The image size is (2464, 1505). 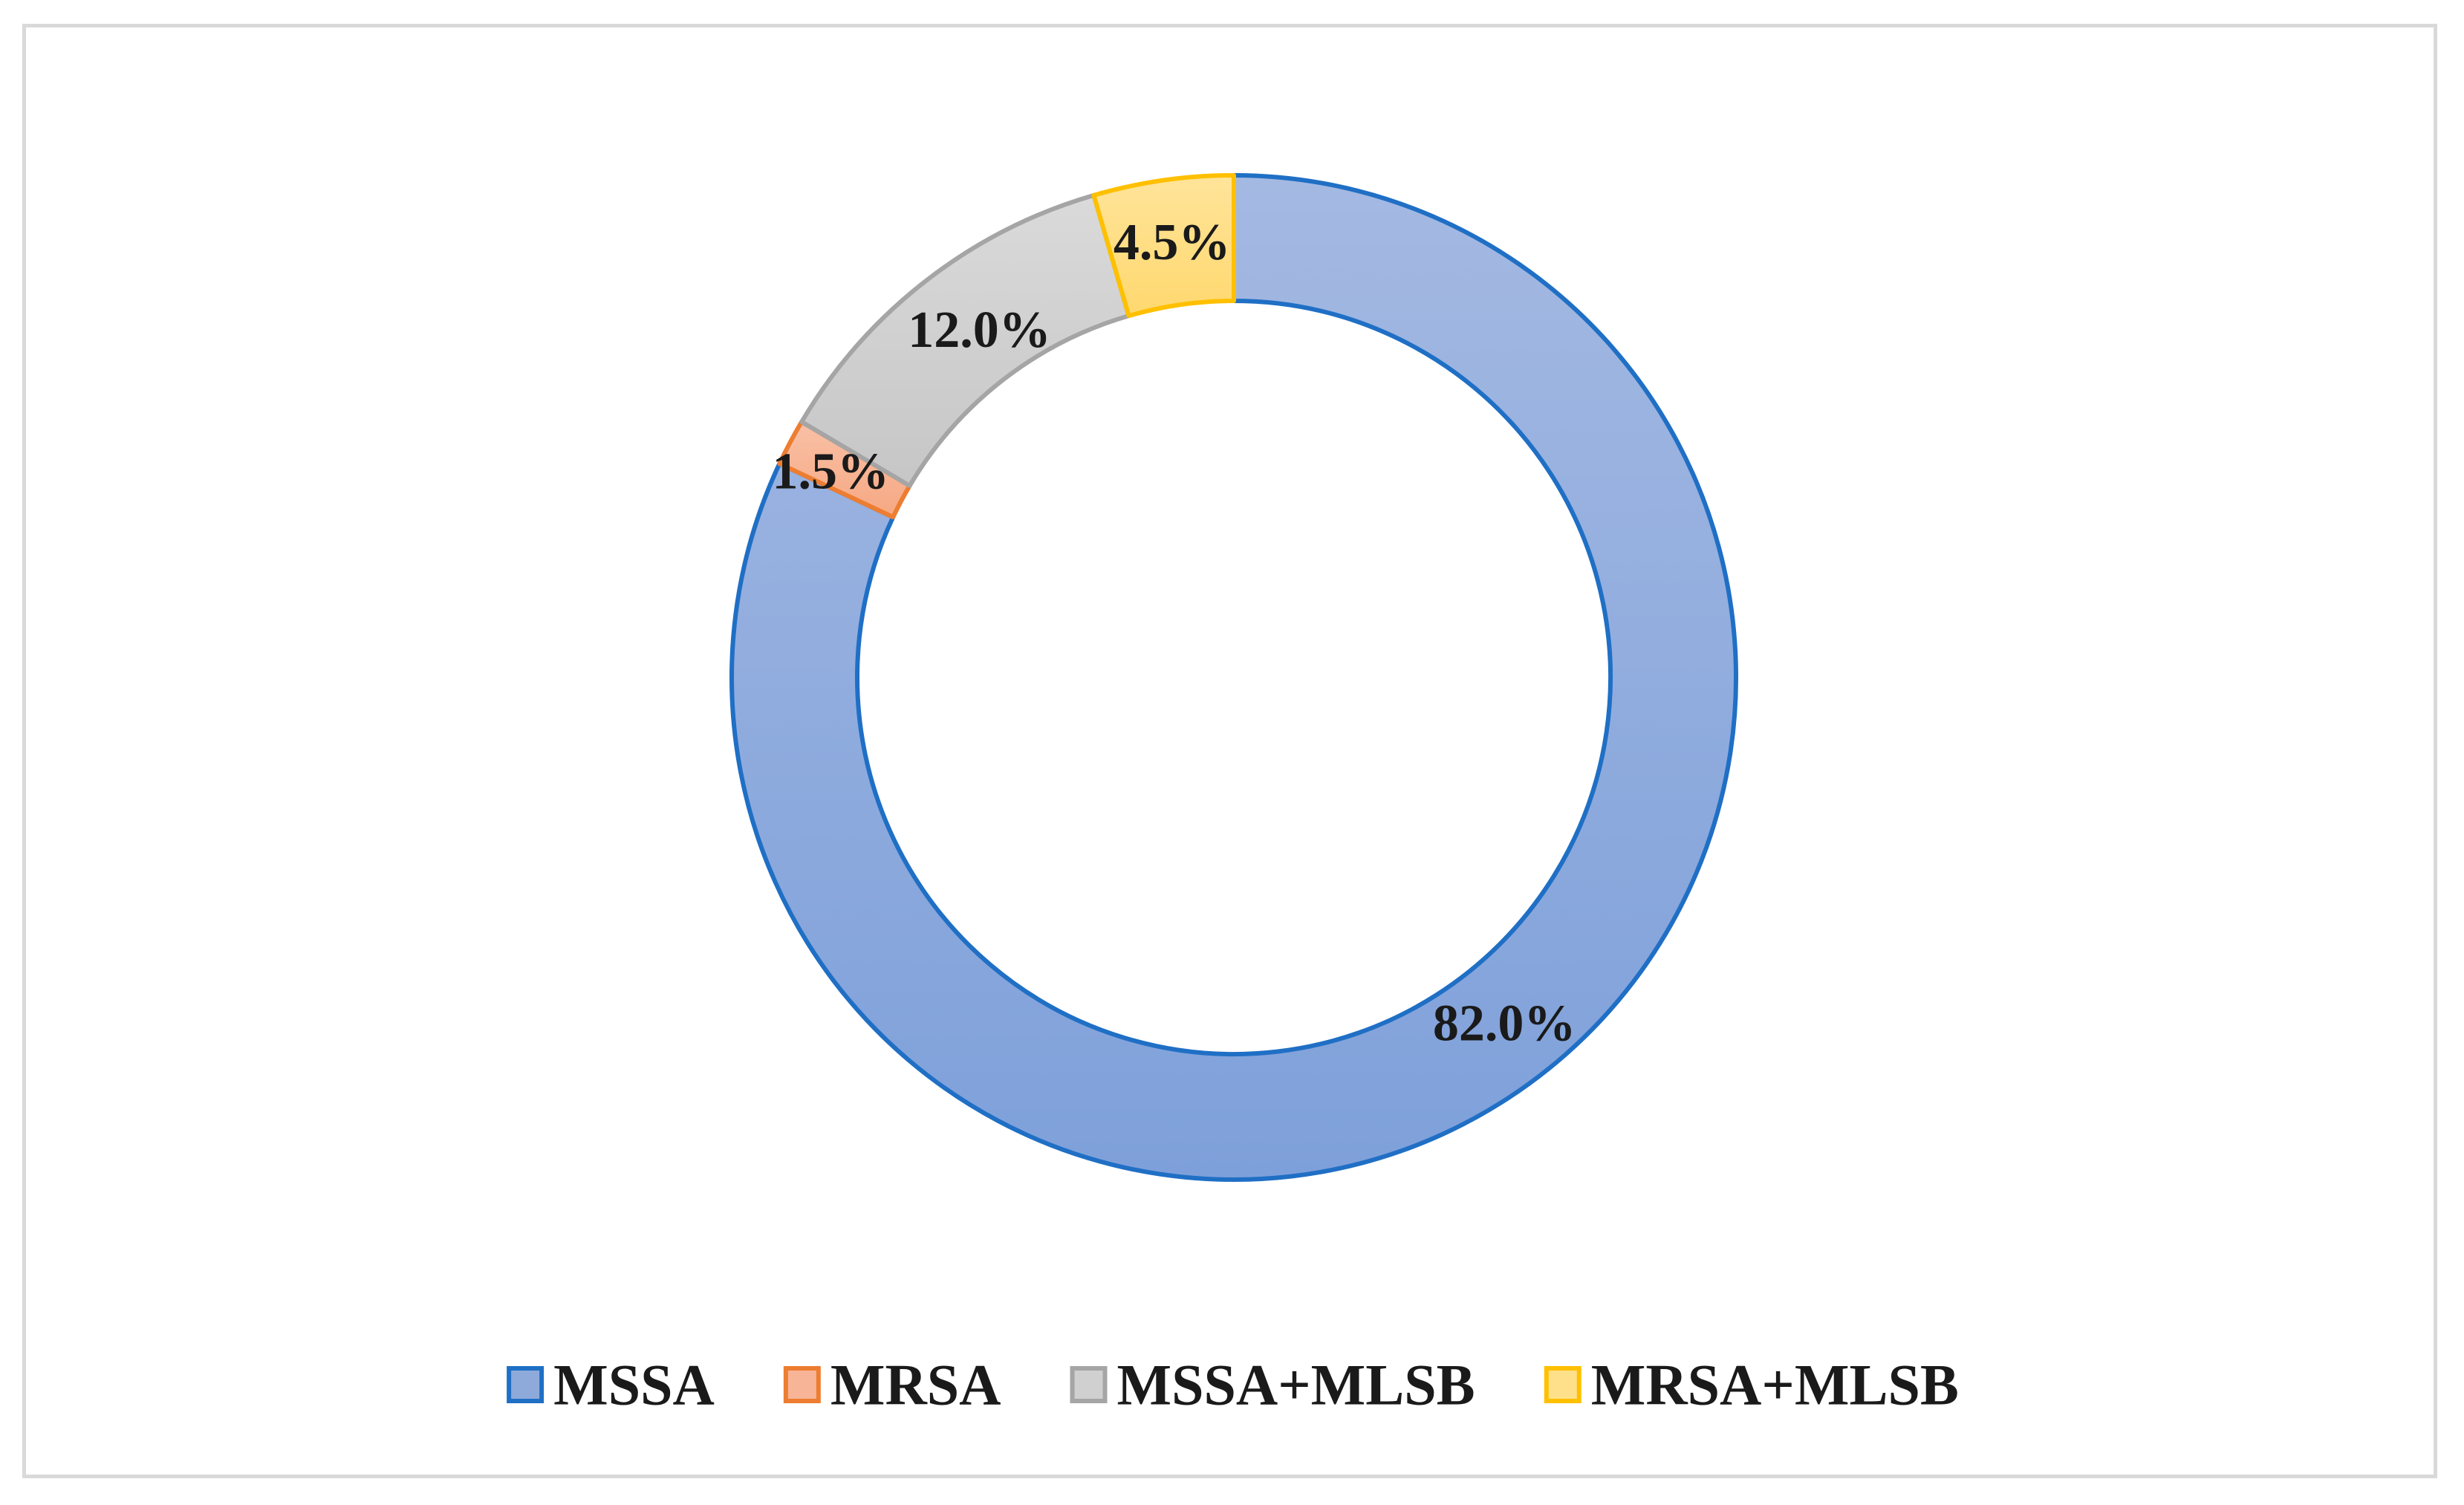 I want to click on data-label-mrsa: 1.5%, so click(x=831, y=472).